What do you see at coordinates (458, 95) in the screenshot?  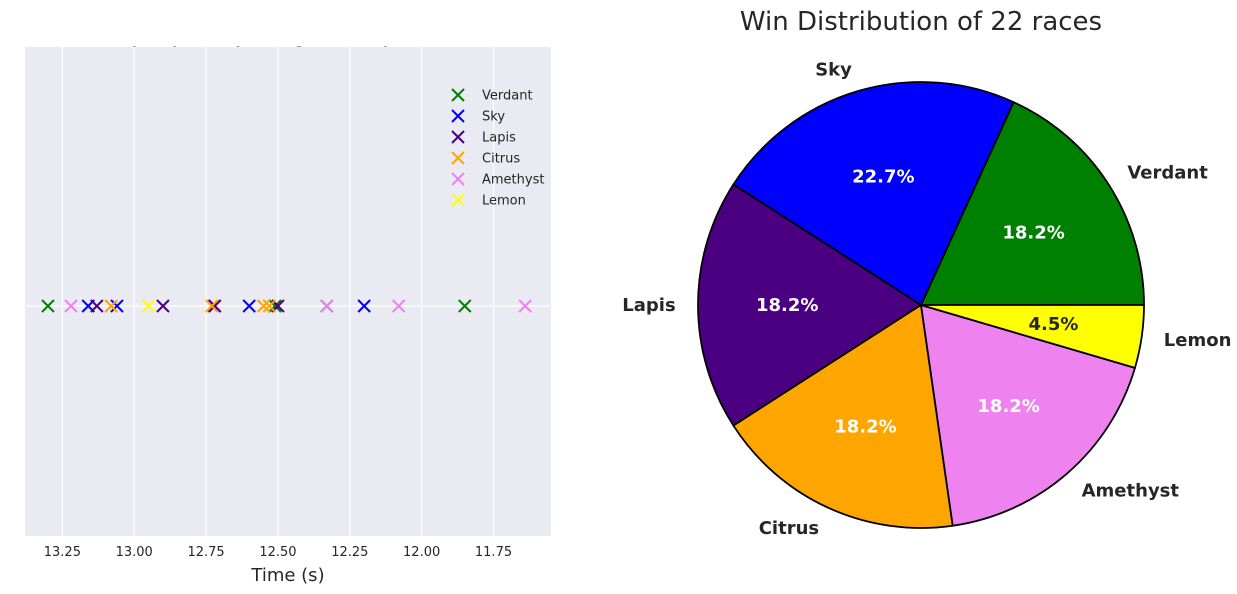 I see `legend-marker-verdant` at bounding box center [458, 95].